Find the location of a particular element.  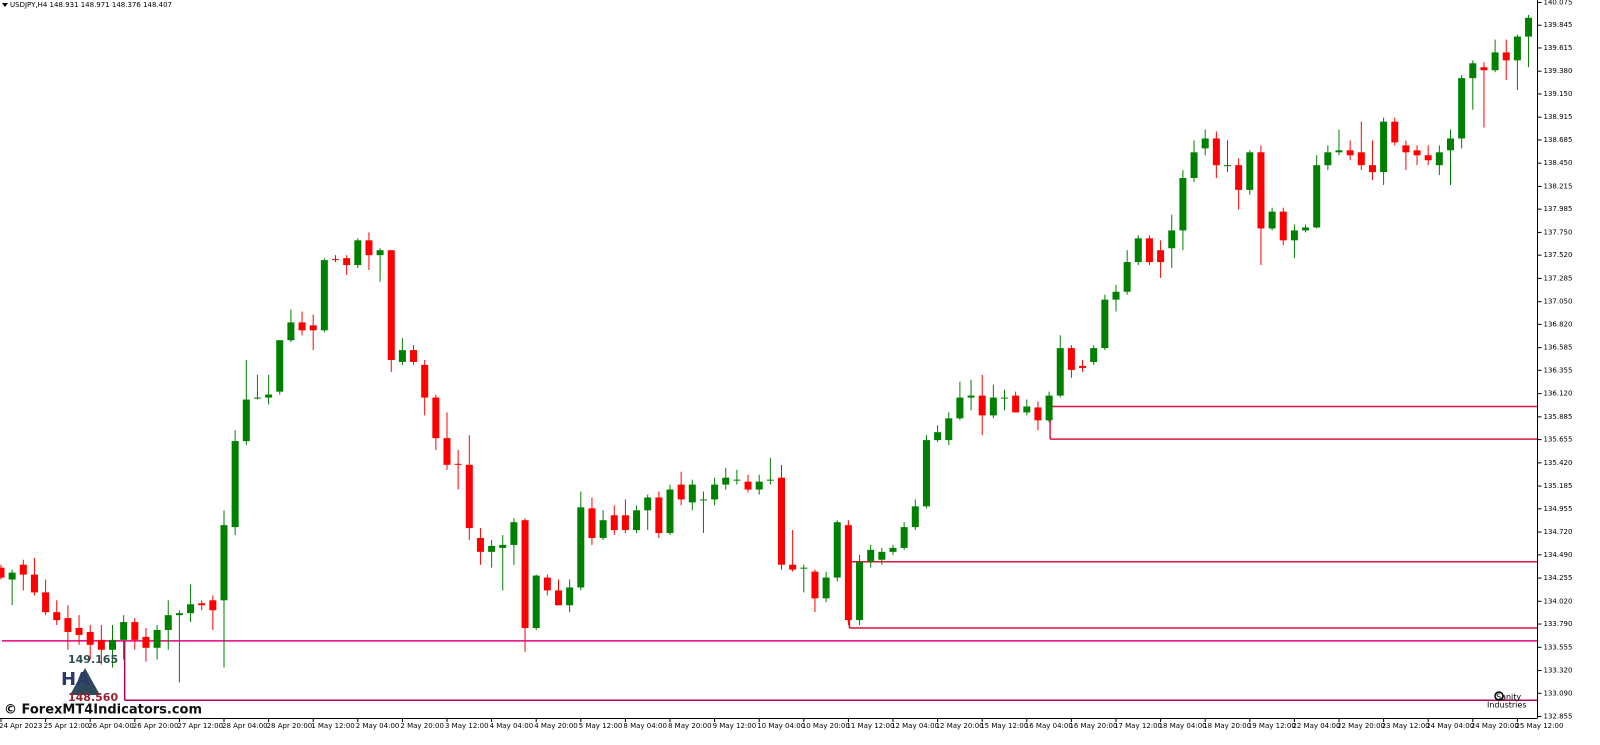

x-tick-label: 10 May 20:00 is located at coordinates (826, 726).